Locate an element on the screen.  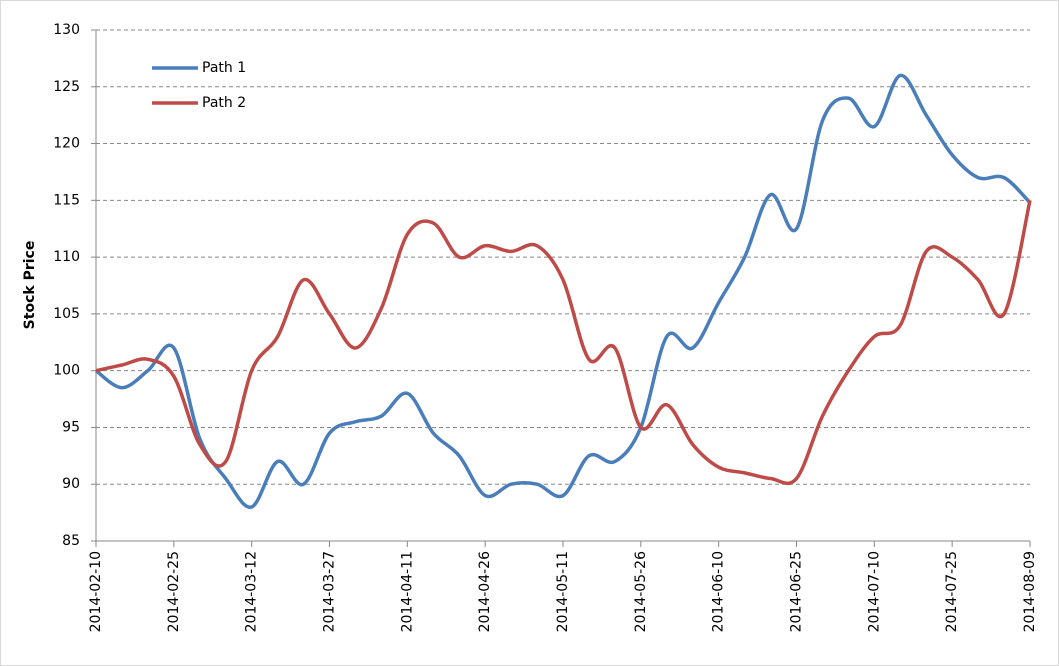
x-tick-label: 2014-05-11 is located at coordinates (563, 591).